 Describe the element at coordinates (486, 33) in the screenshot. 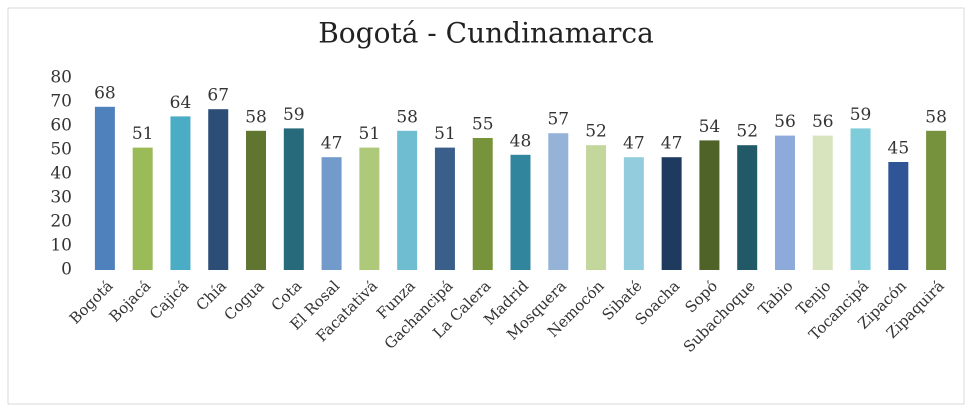

I see `chart-title: Bogotá - Cundinamarca` at that location.